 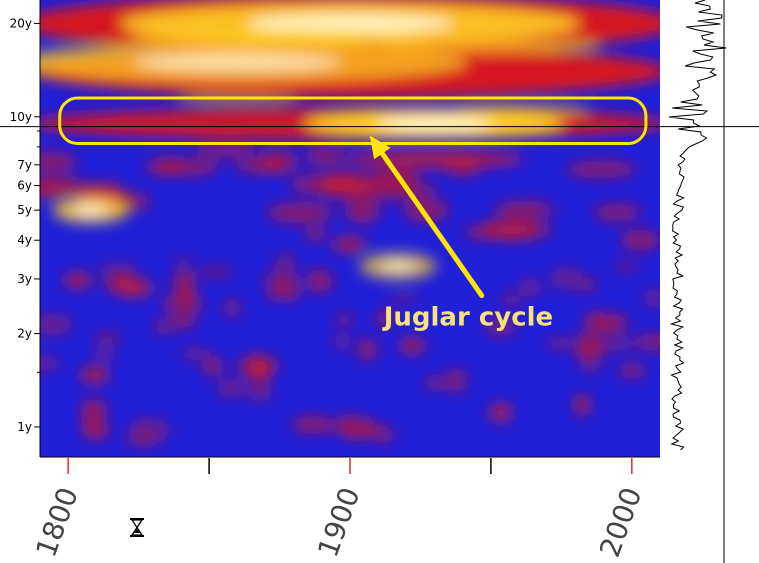 What do you see at coordinates (24, 210) in the screenshot?
I see `y-tick-label: 5y` at bounding box center [24, 210].